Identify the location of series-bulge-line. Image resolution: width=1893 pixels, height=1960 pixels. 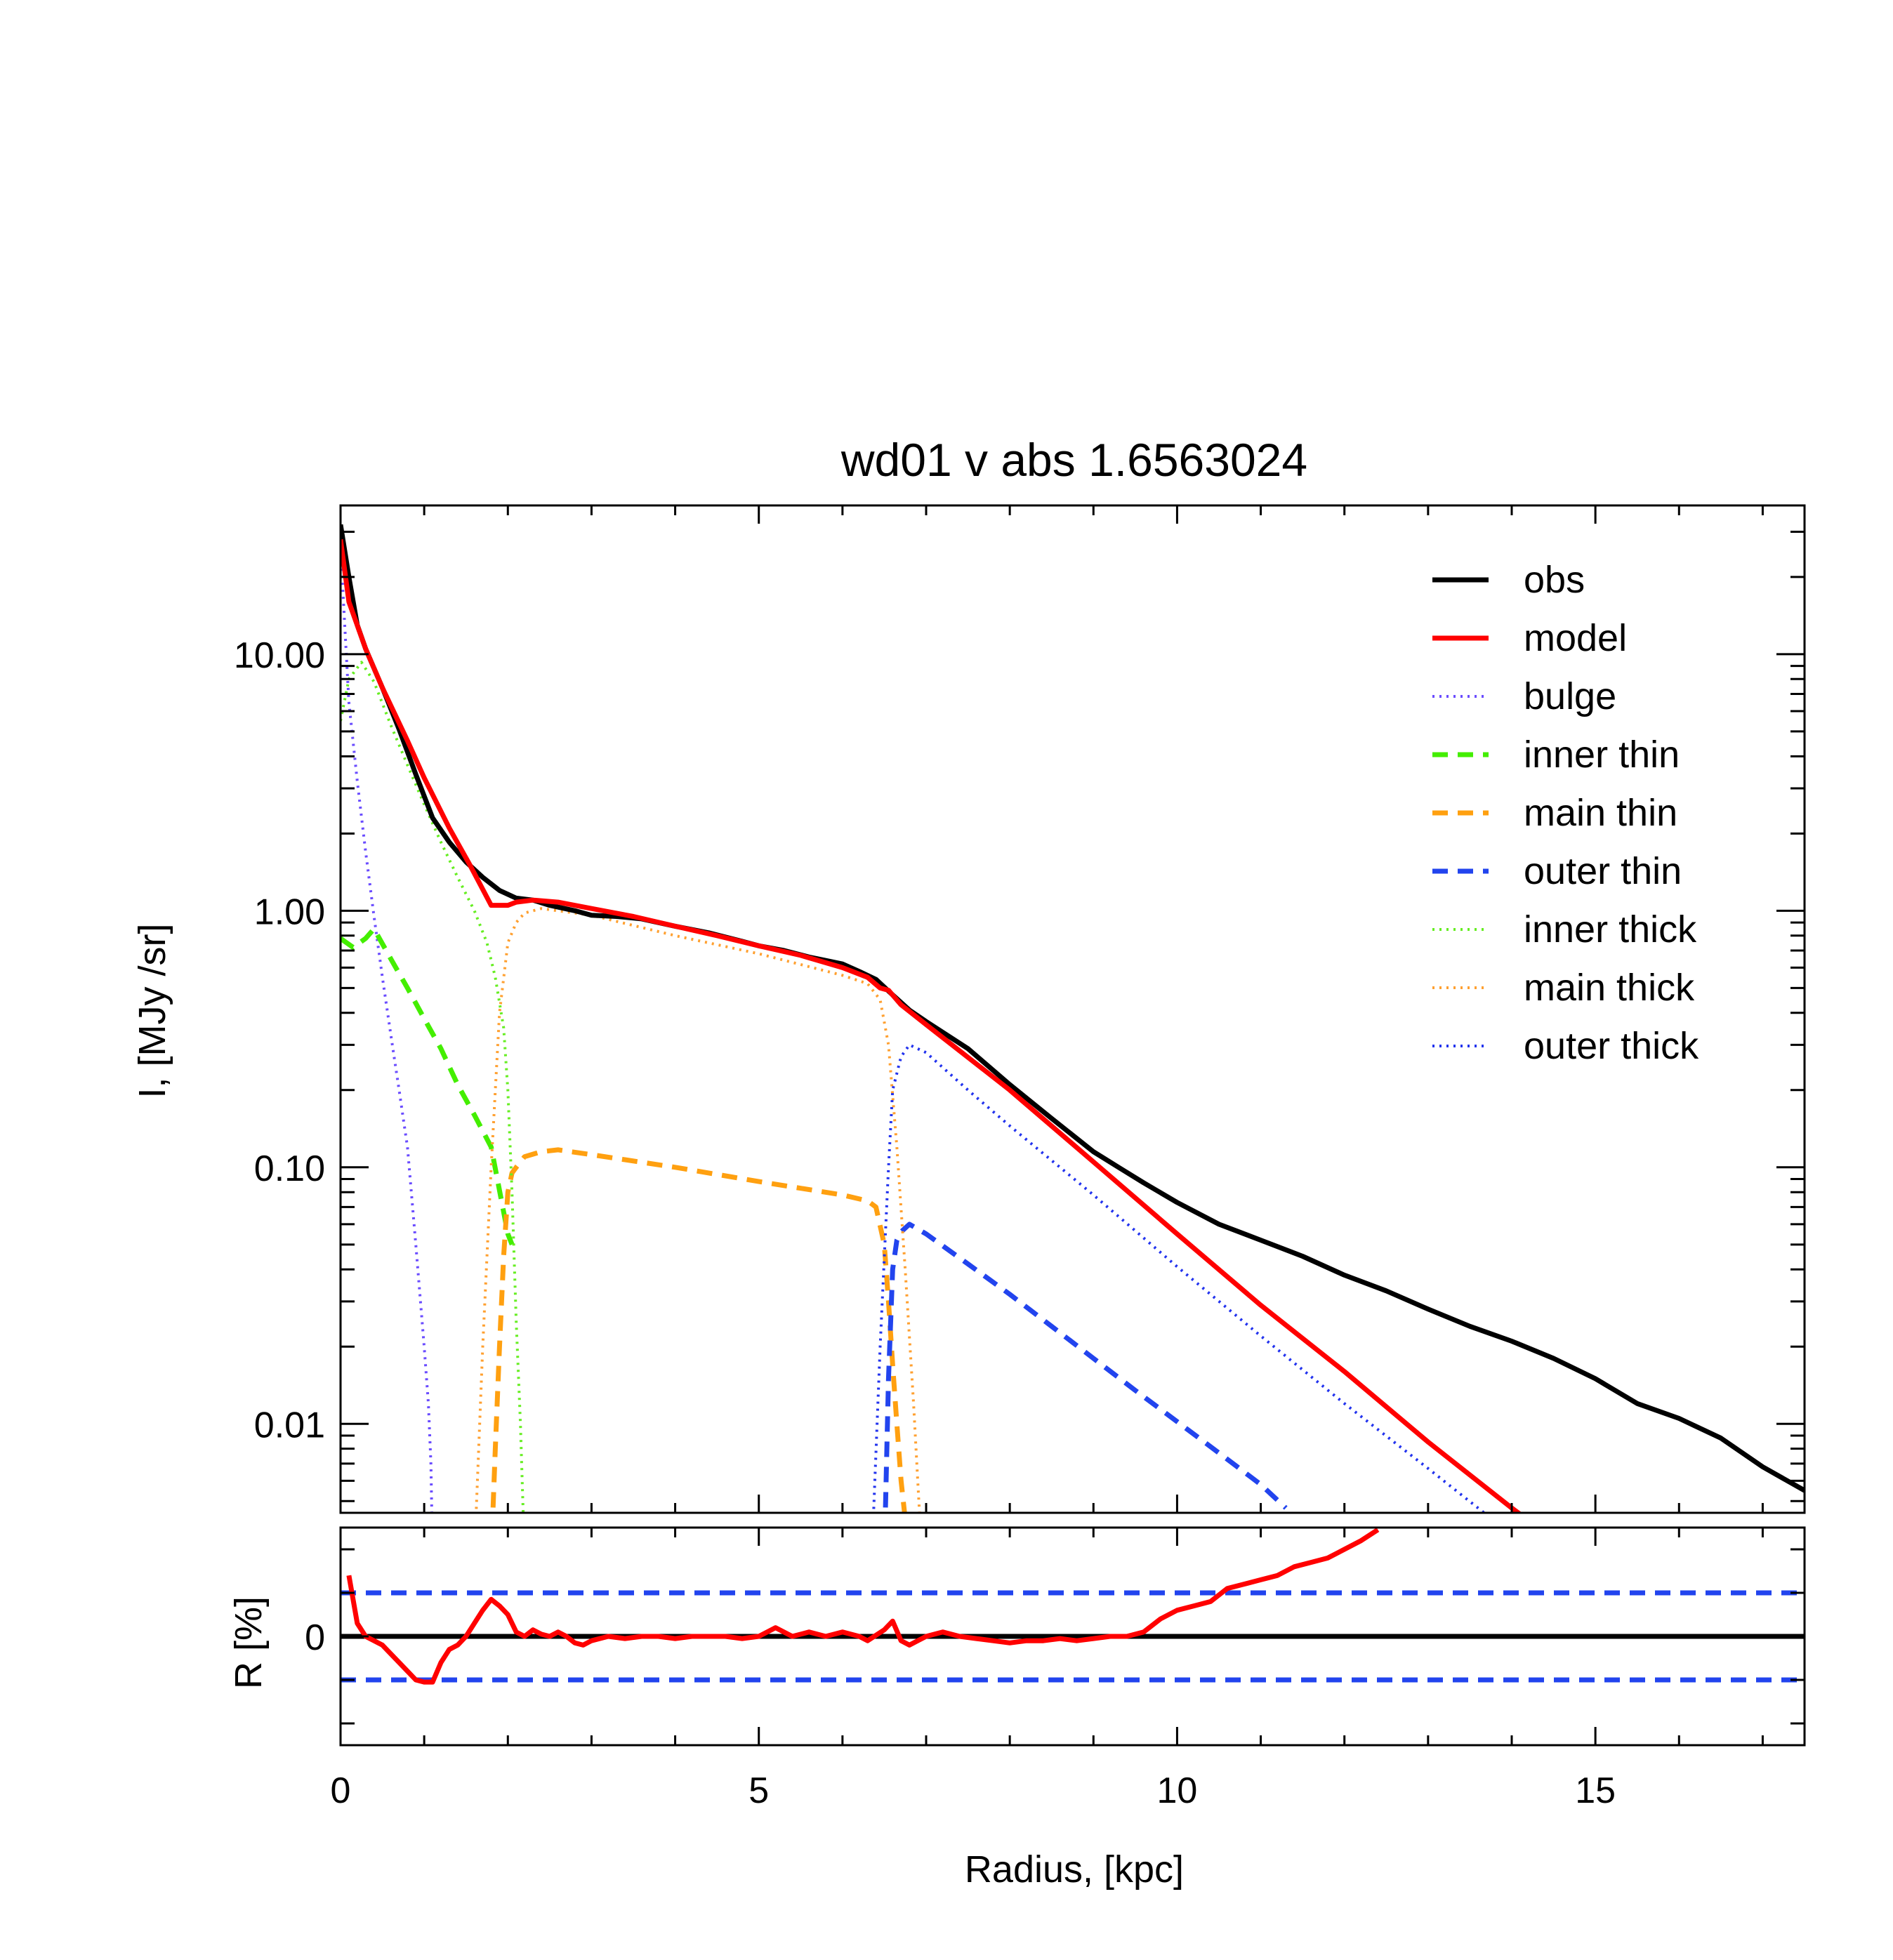
(387, 1030).